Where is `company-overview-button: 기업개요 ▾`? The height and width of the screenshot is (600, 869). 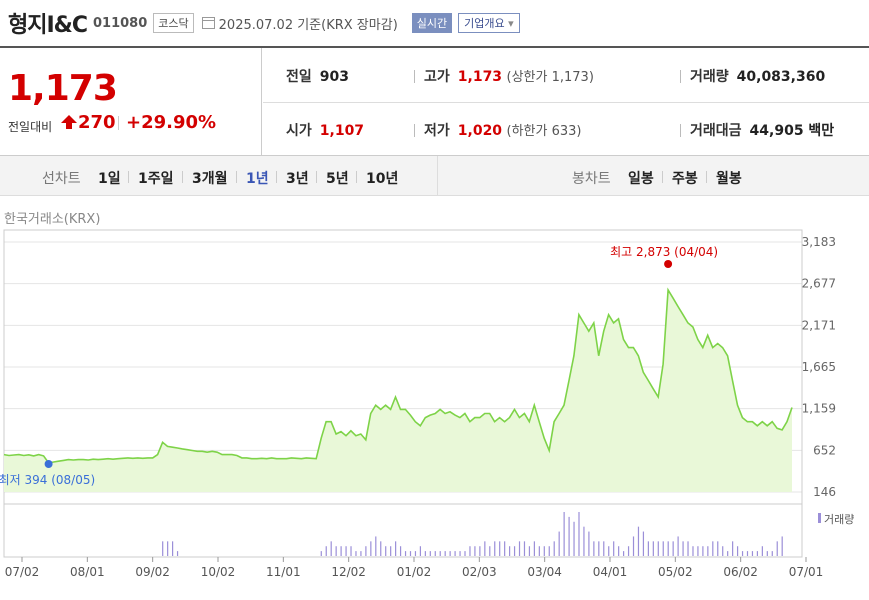 company-overview-button: 기업개요 ▾ is located at coordinates (489, 23).